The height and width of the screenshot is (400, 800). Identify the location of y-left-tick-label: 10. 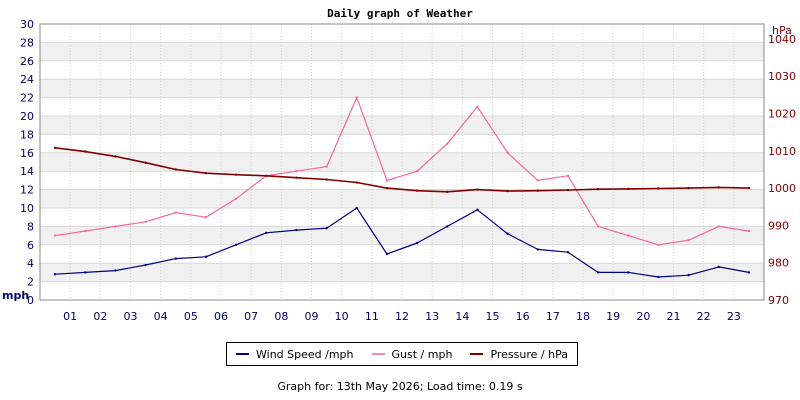
(27, 208).